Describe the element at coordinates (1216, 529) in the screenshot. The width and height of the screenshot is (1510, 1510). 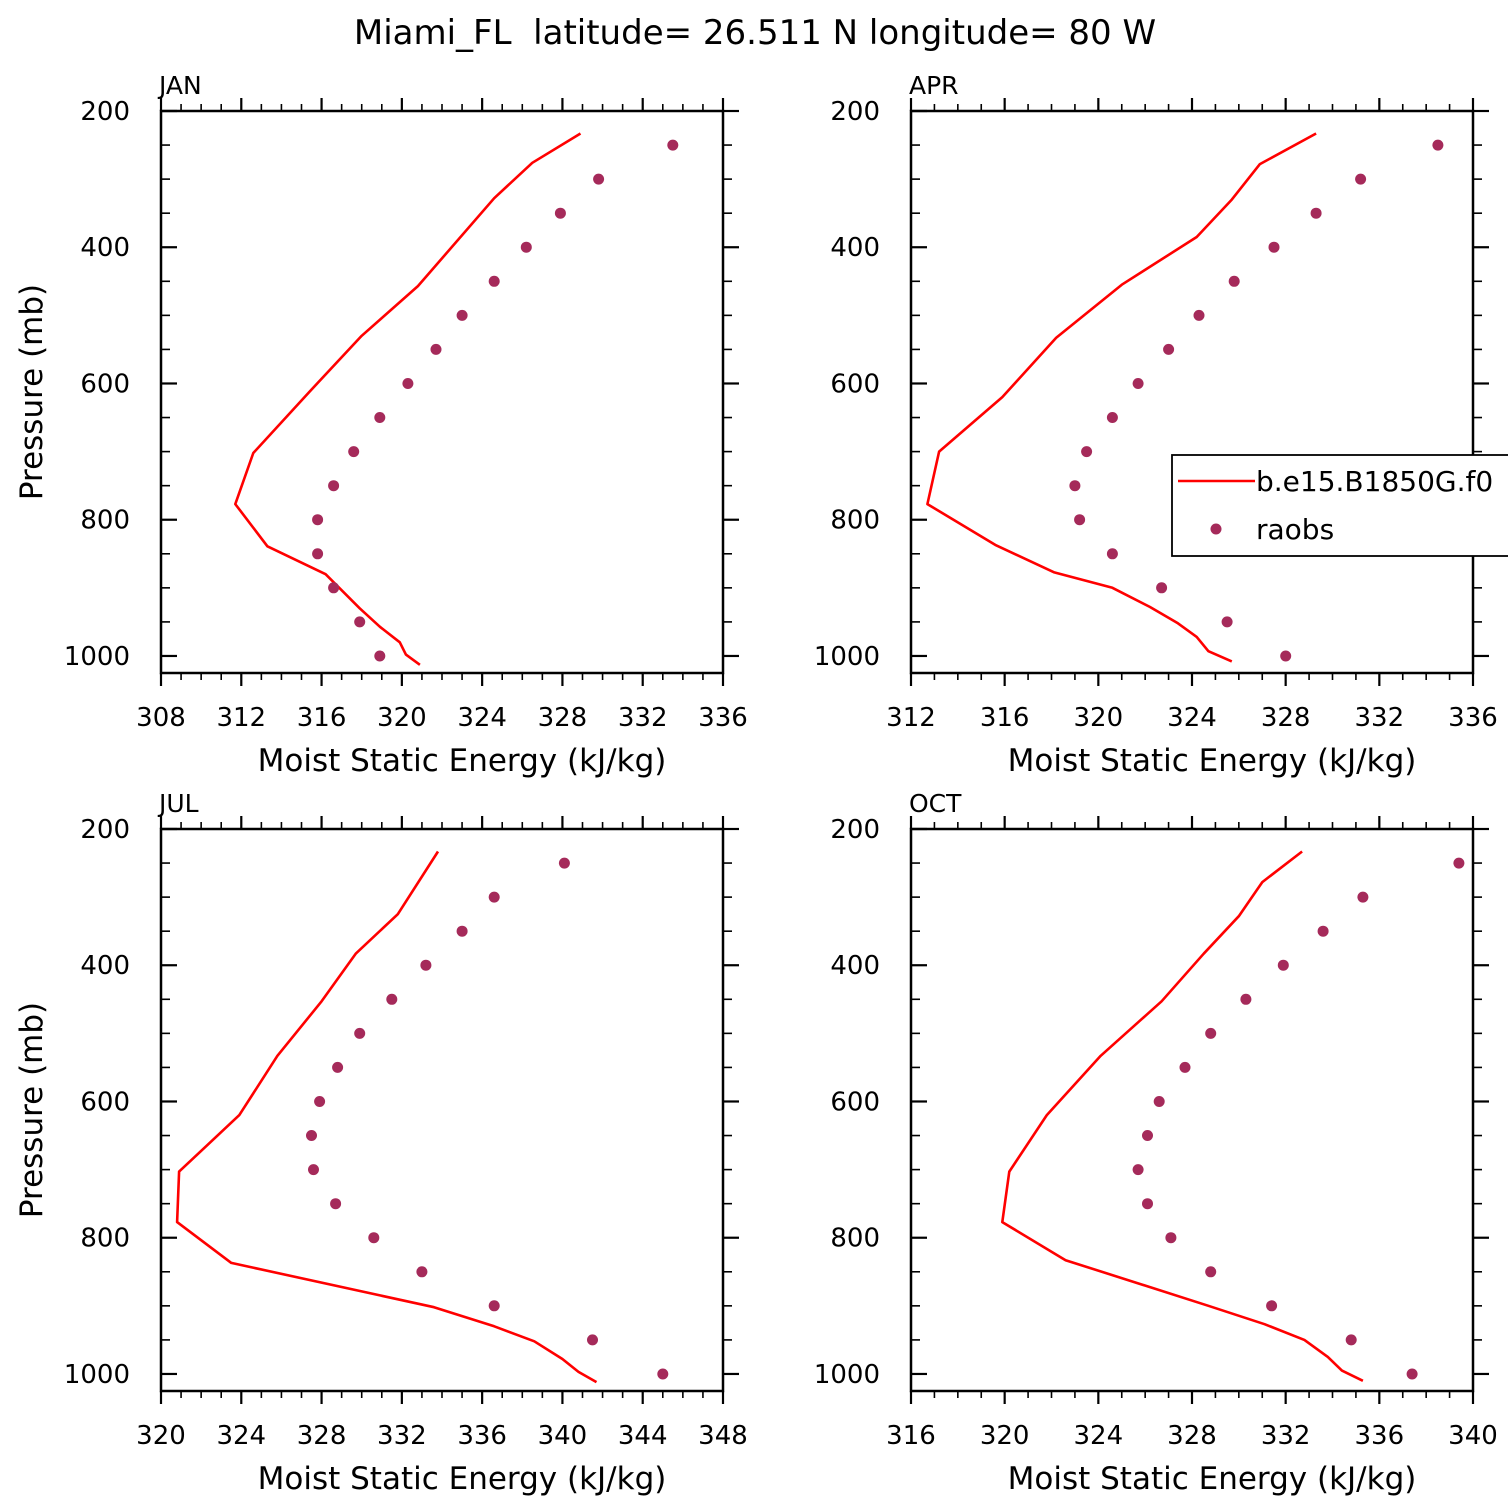
I see `legend-obs-marker` at that location.